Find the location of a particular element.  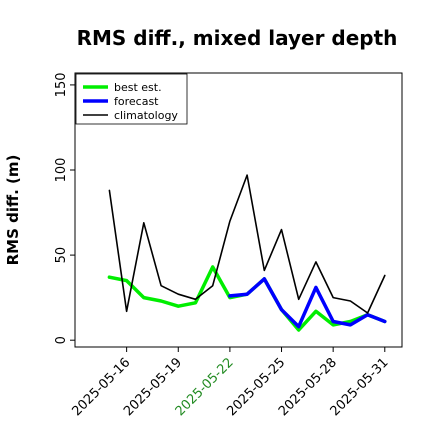

y-tick-label: 0 is located at coordinates (61, 340).